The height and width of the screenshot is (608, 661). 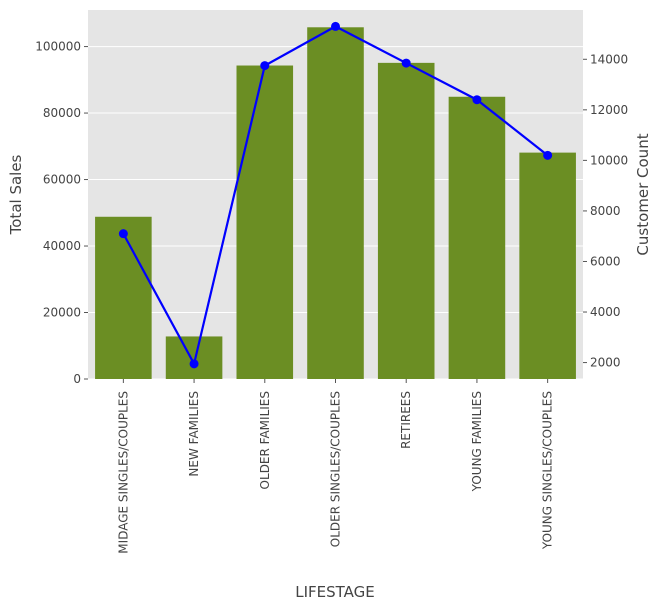 I want to click on y-right-tick-label: 6000, so click(x=605, y=261).